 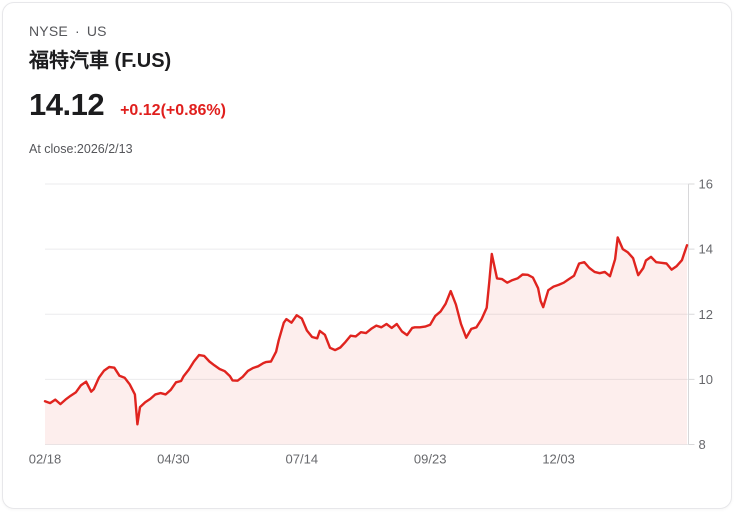 I want to click on y-axis-label: 16, so click(x=706, y=184).